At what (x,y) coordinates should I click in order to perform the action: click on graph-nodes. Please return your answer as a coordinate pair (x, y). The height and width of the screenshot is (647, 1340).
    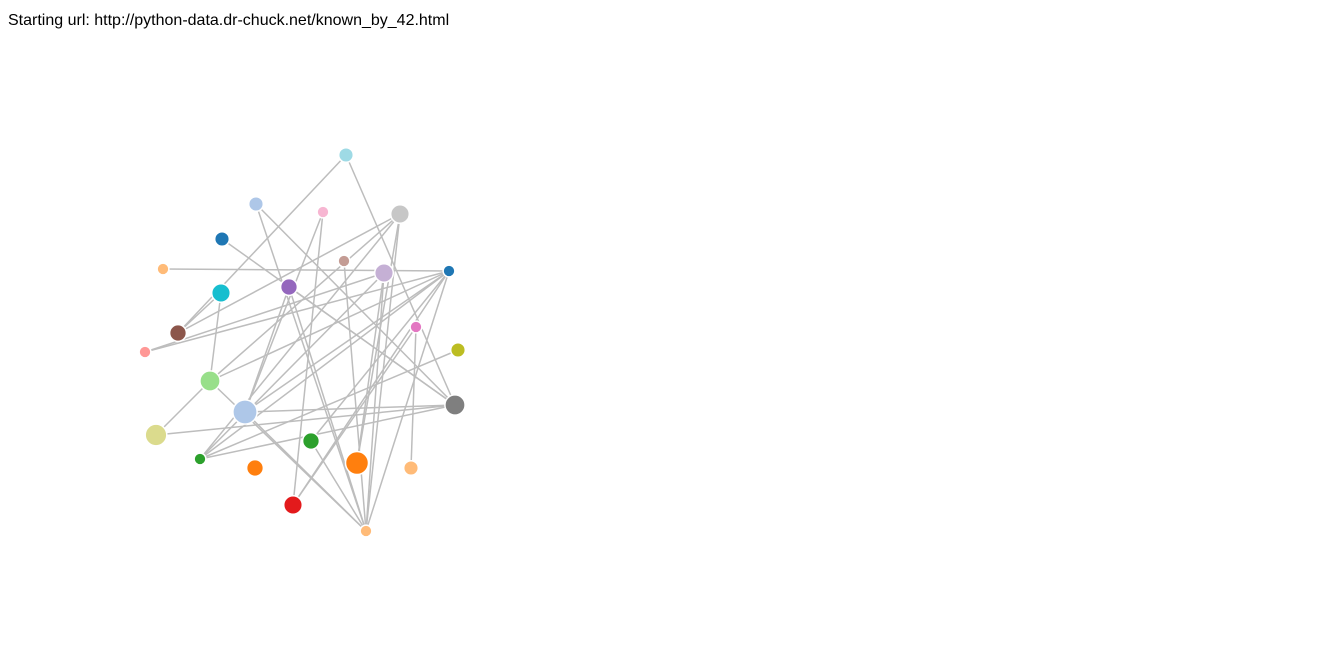
    Looking at the image, I should click on (302, 342).